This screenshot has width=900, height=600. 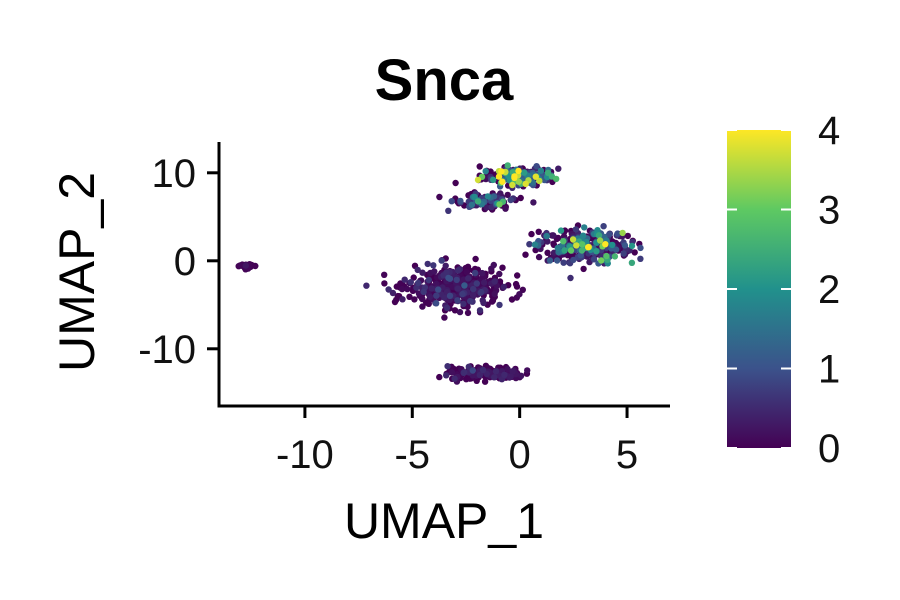 What do you see at coordinates (759, 289) in the screenshot?
I see `colorbar` at bounding box center [759, 289].